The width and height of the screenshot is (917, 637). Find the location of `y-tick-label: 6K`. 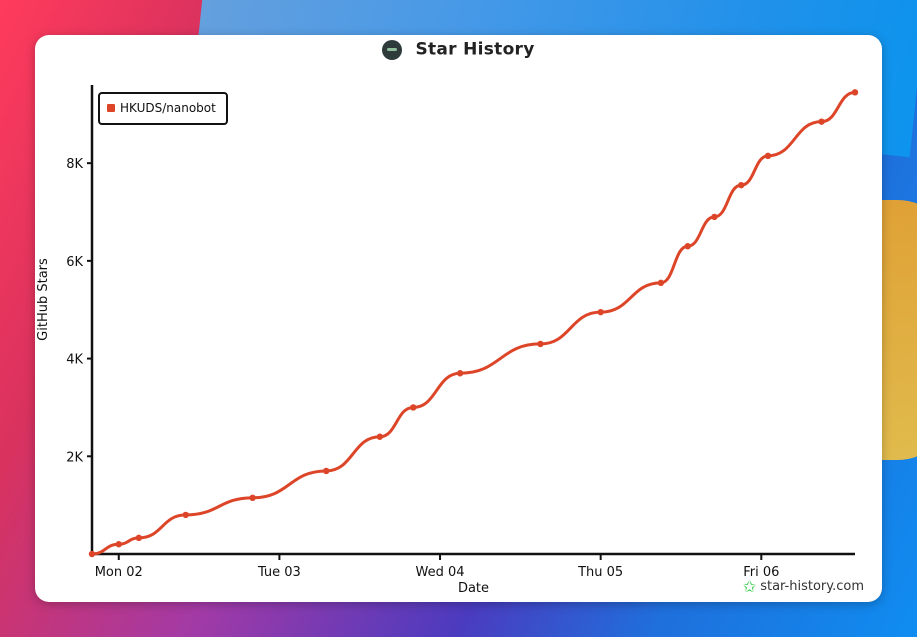

y-tick-label: 6K is located at coordinates (74, 262).